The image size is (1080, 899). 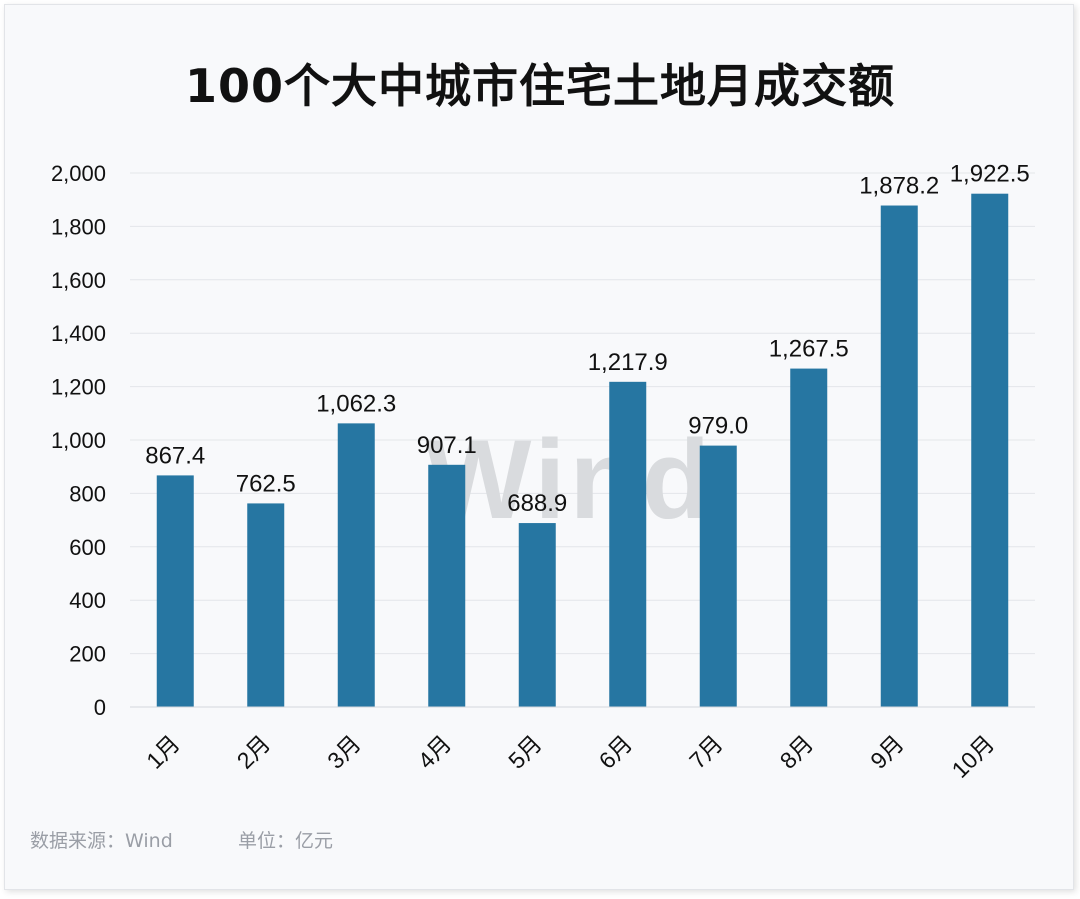 I want to click on y-tick-label: 1,400, so click(x=78, y=333).